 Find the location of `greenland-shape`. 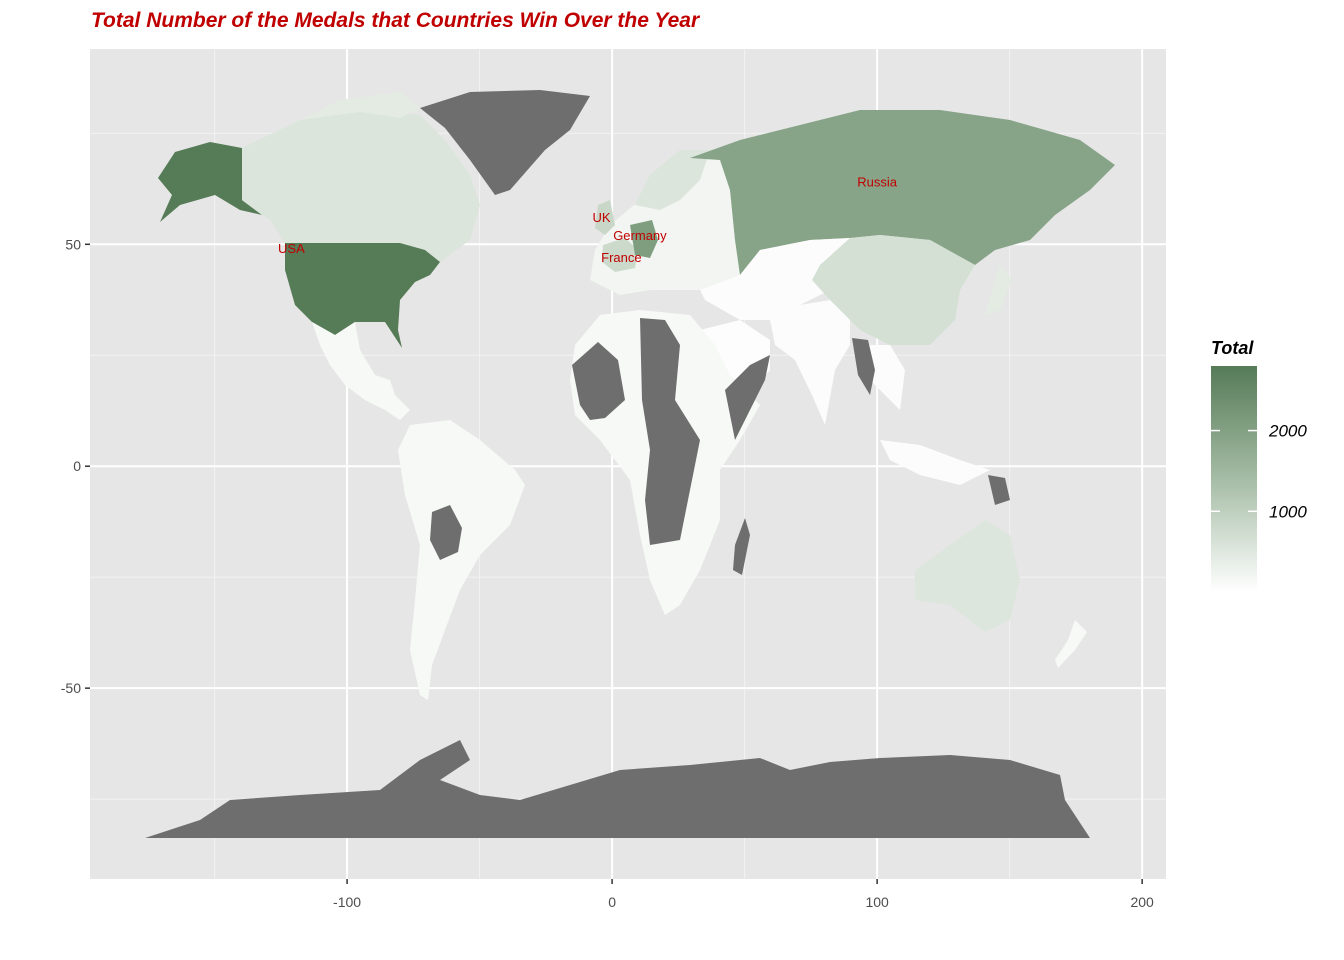

greenland-shape is located at coordinates (505, 142).